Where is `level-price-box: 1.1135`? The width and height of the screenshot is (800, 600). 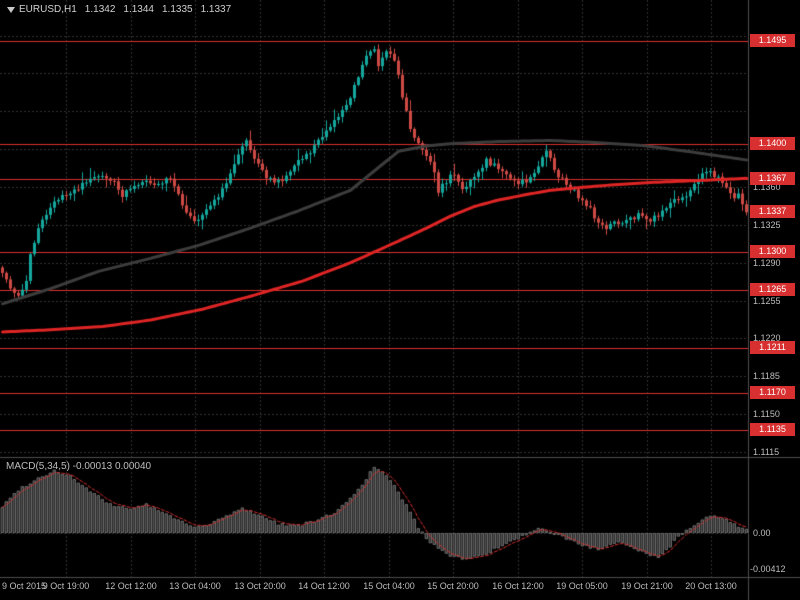 level-price-box: 1.1135 is located at coordinates (772, 429).